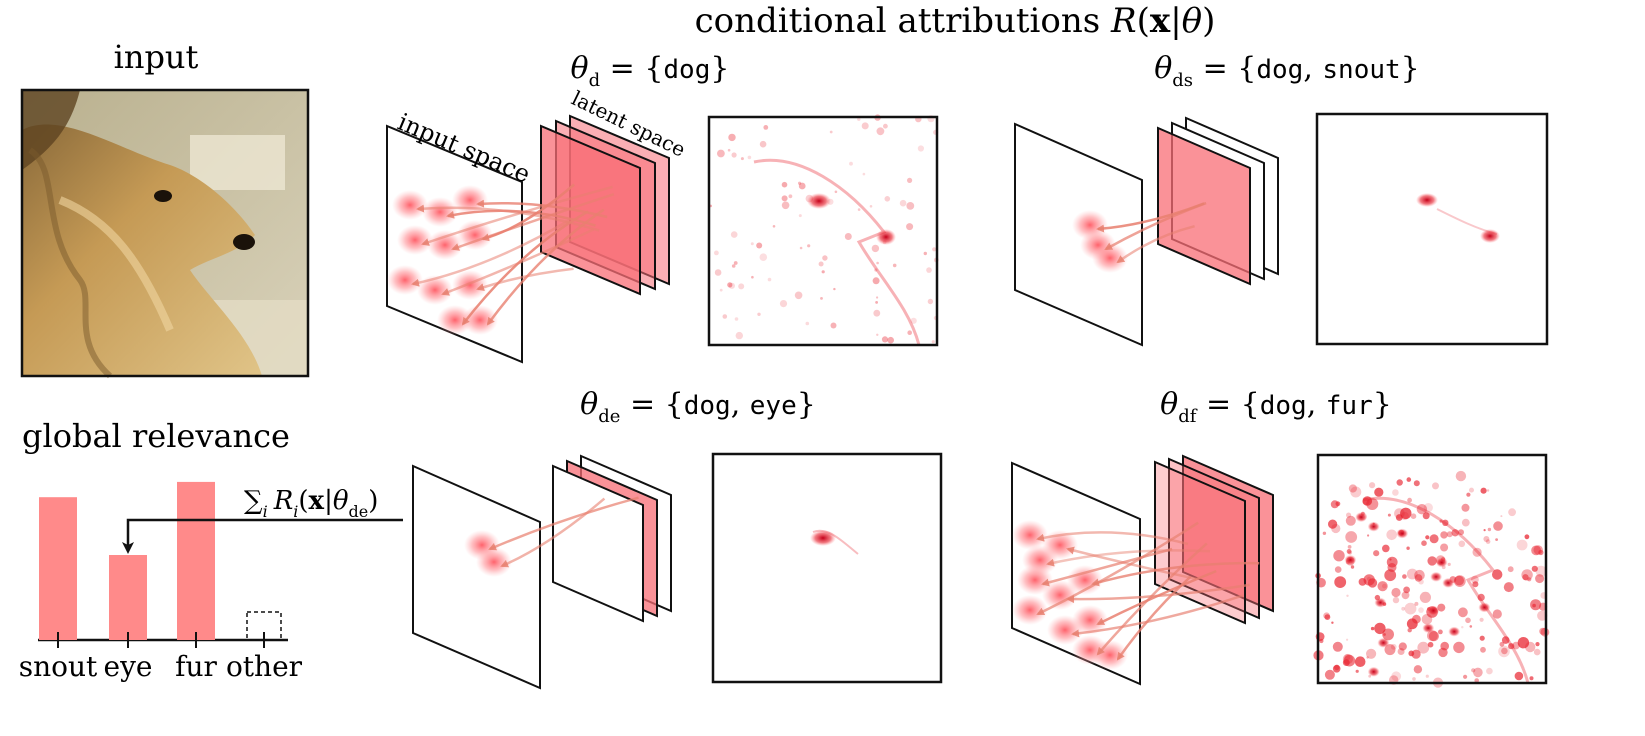  What do you see at coordinates (165, 233) in the screenshot?
I see `input-dog-image` at bounding box center [165, 233].